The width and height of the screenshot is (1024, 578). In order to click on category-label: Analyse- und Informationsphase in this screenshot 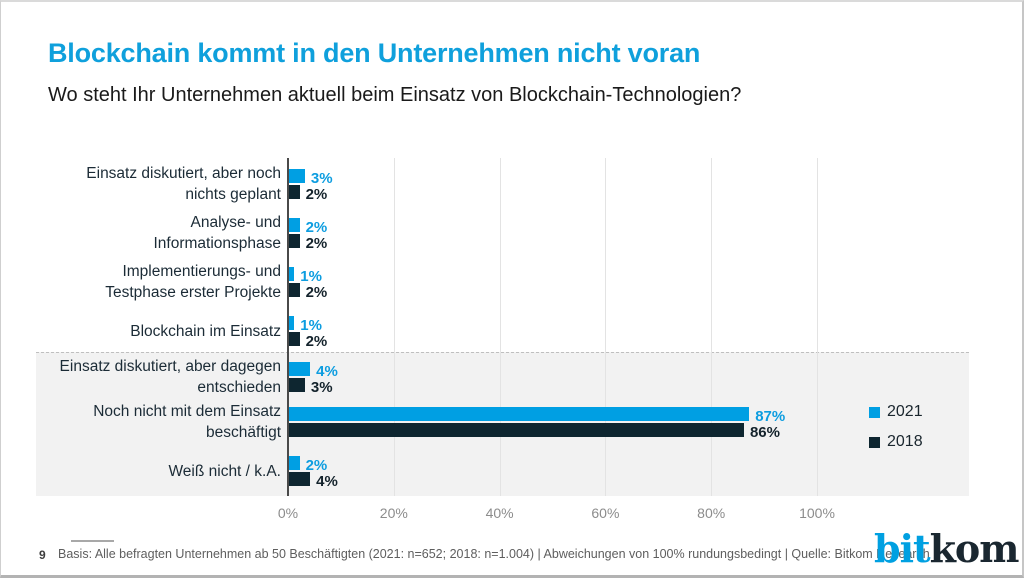, I will do `click(158, 233)`.